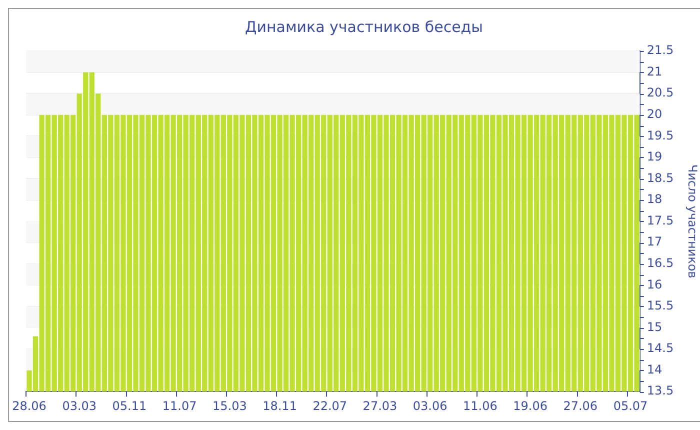  What do you see at coordinates (660, 305) in the screenshot?
I see `y-tick-label: 15.5` at bounding box center [660, 305].